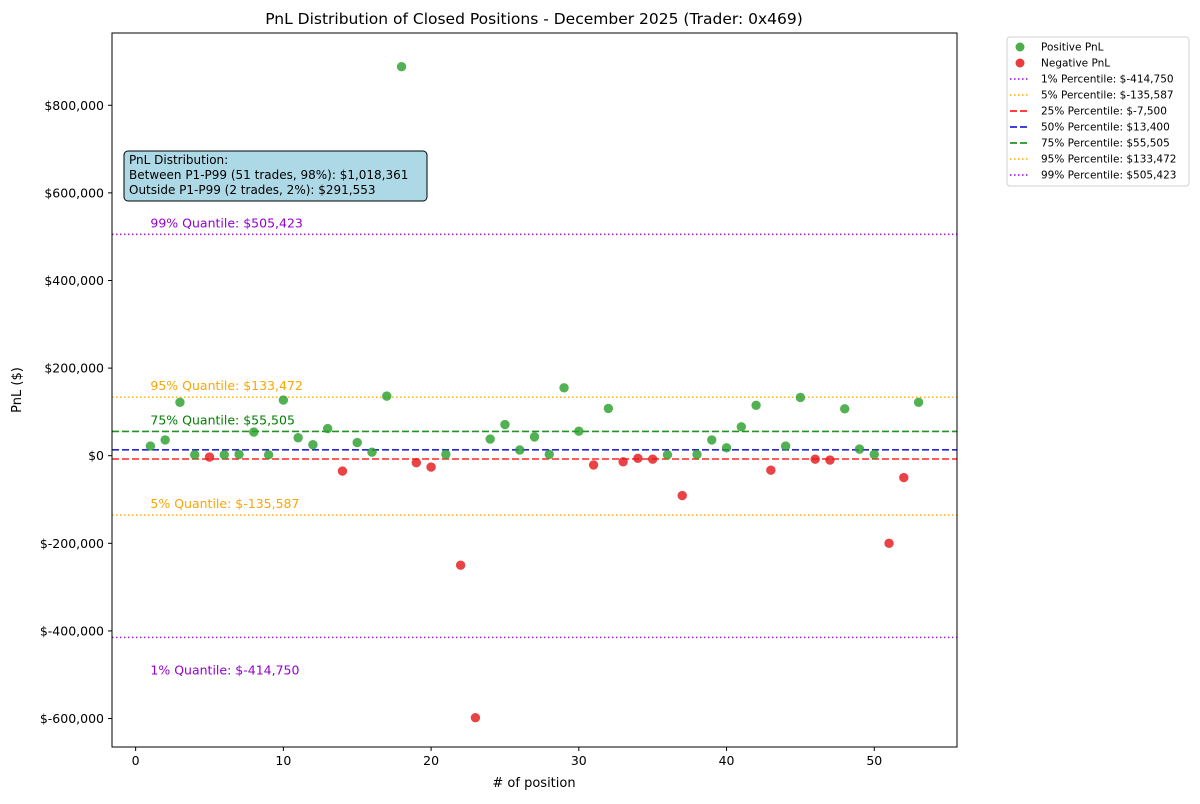  I want to click on info-box-background, so click(275, 176).